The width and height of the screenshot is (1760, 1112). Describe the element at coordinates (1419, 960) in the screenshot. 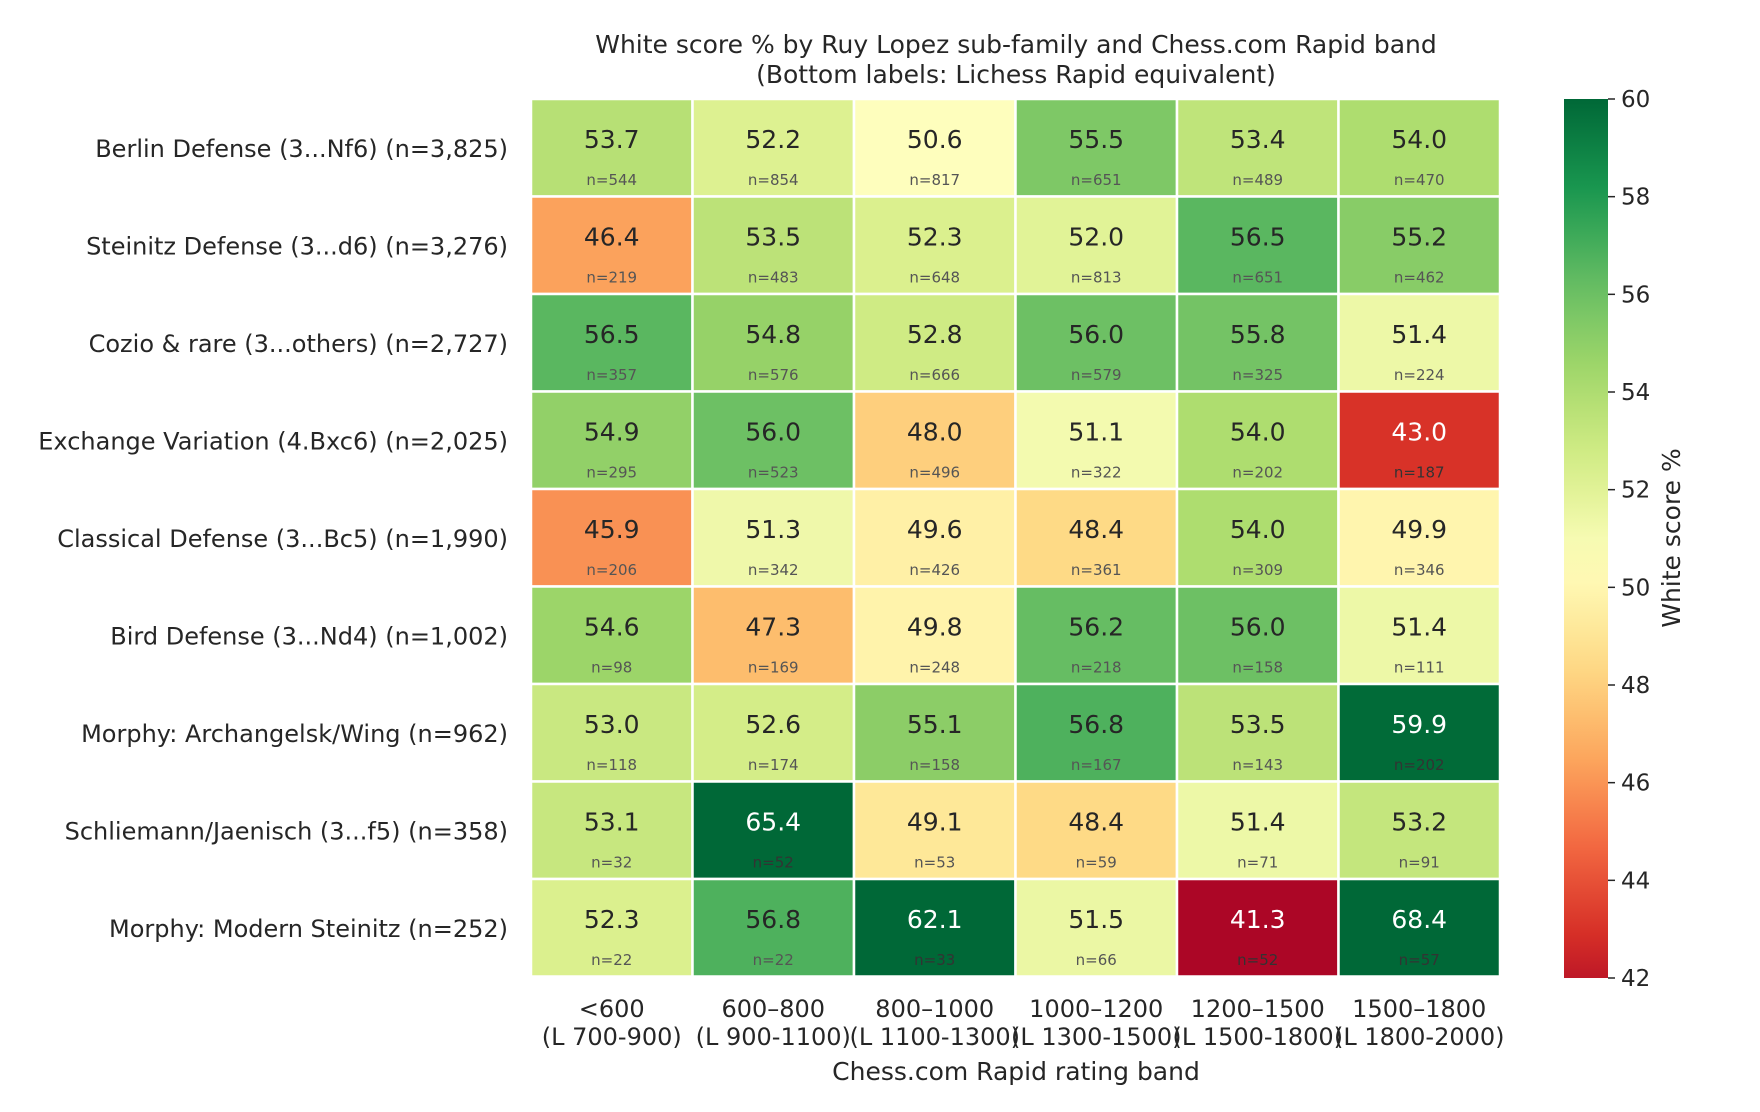

I see `cell-count-label: n=57` at that location.